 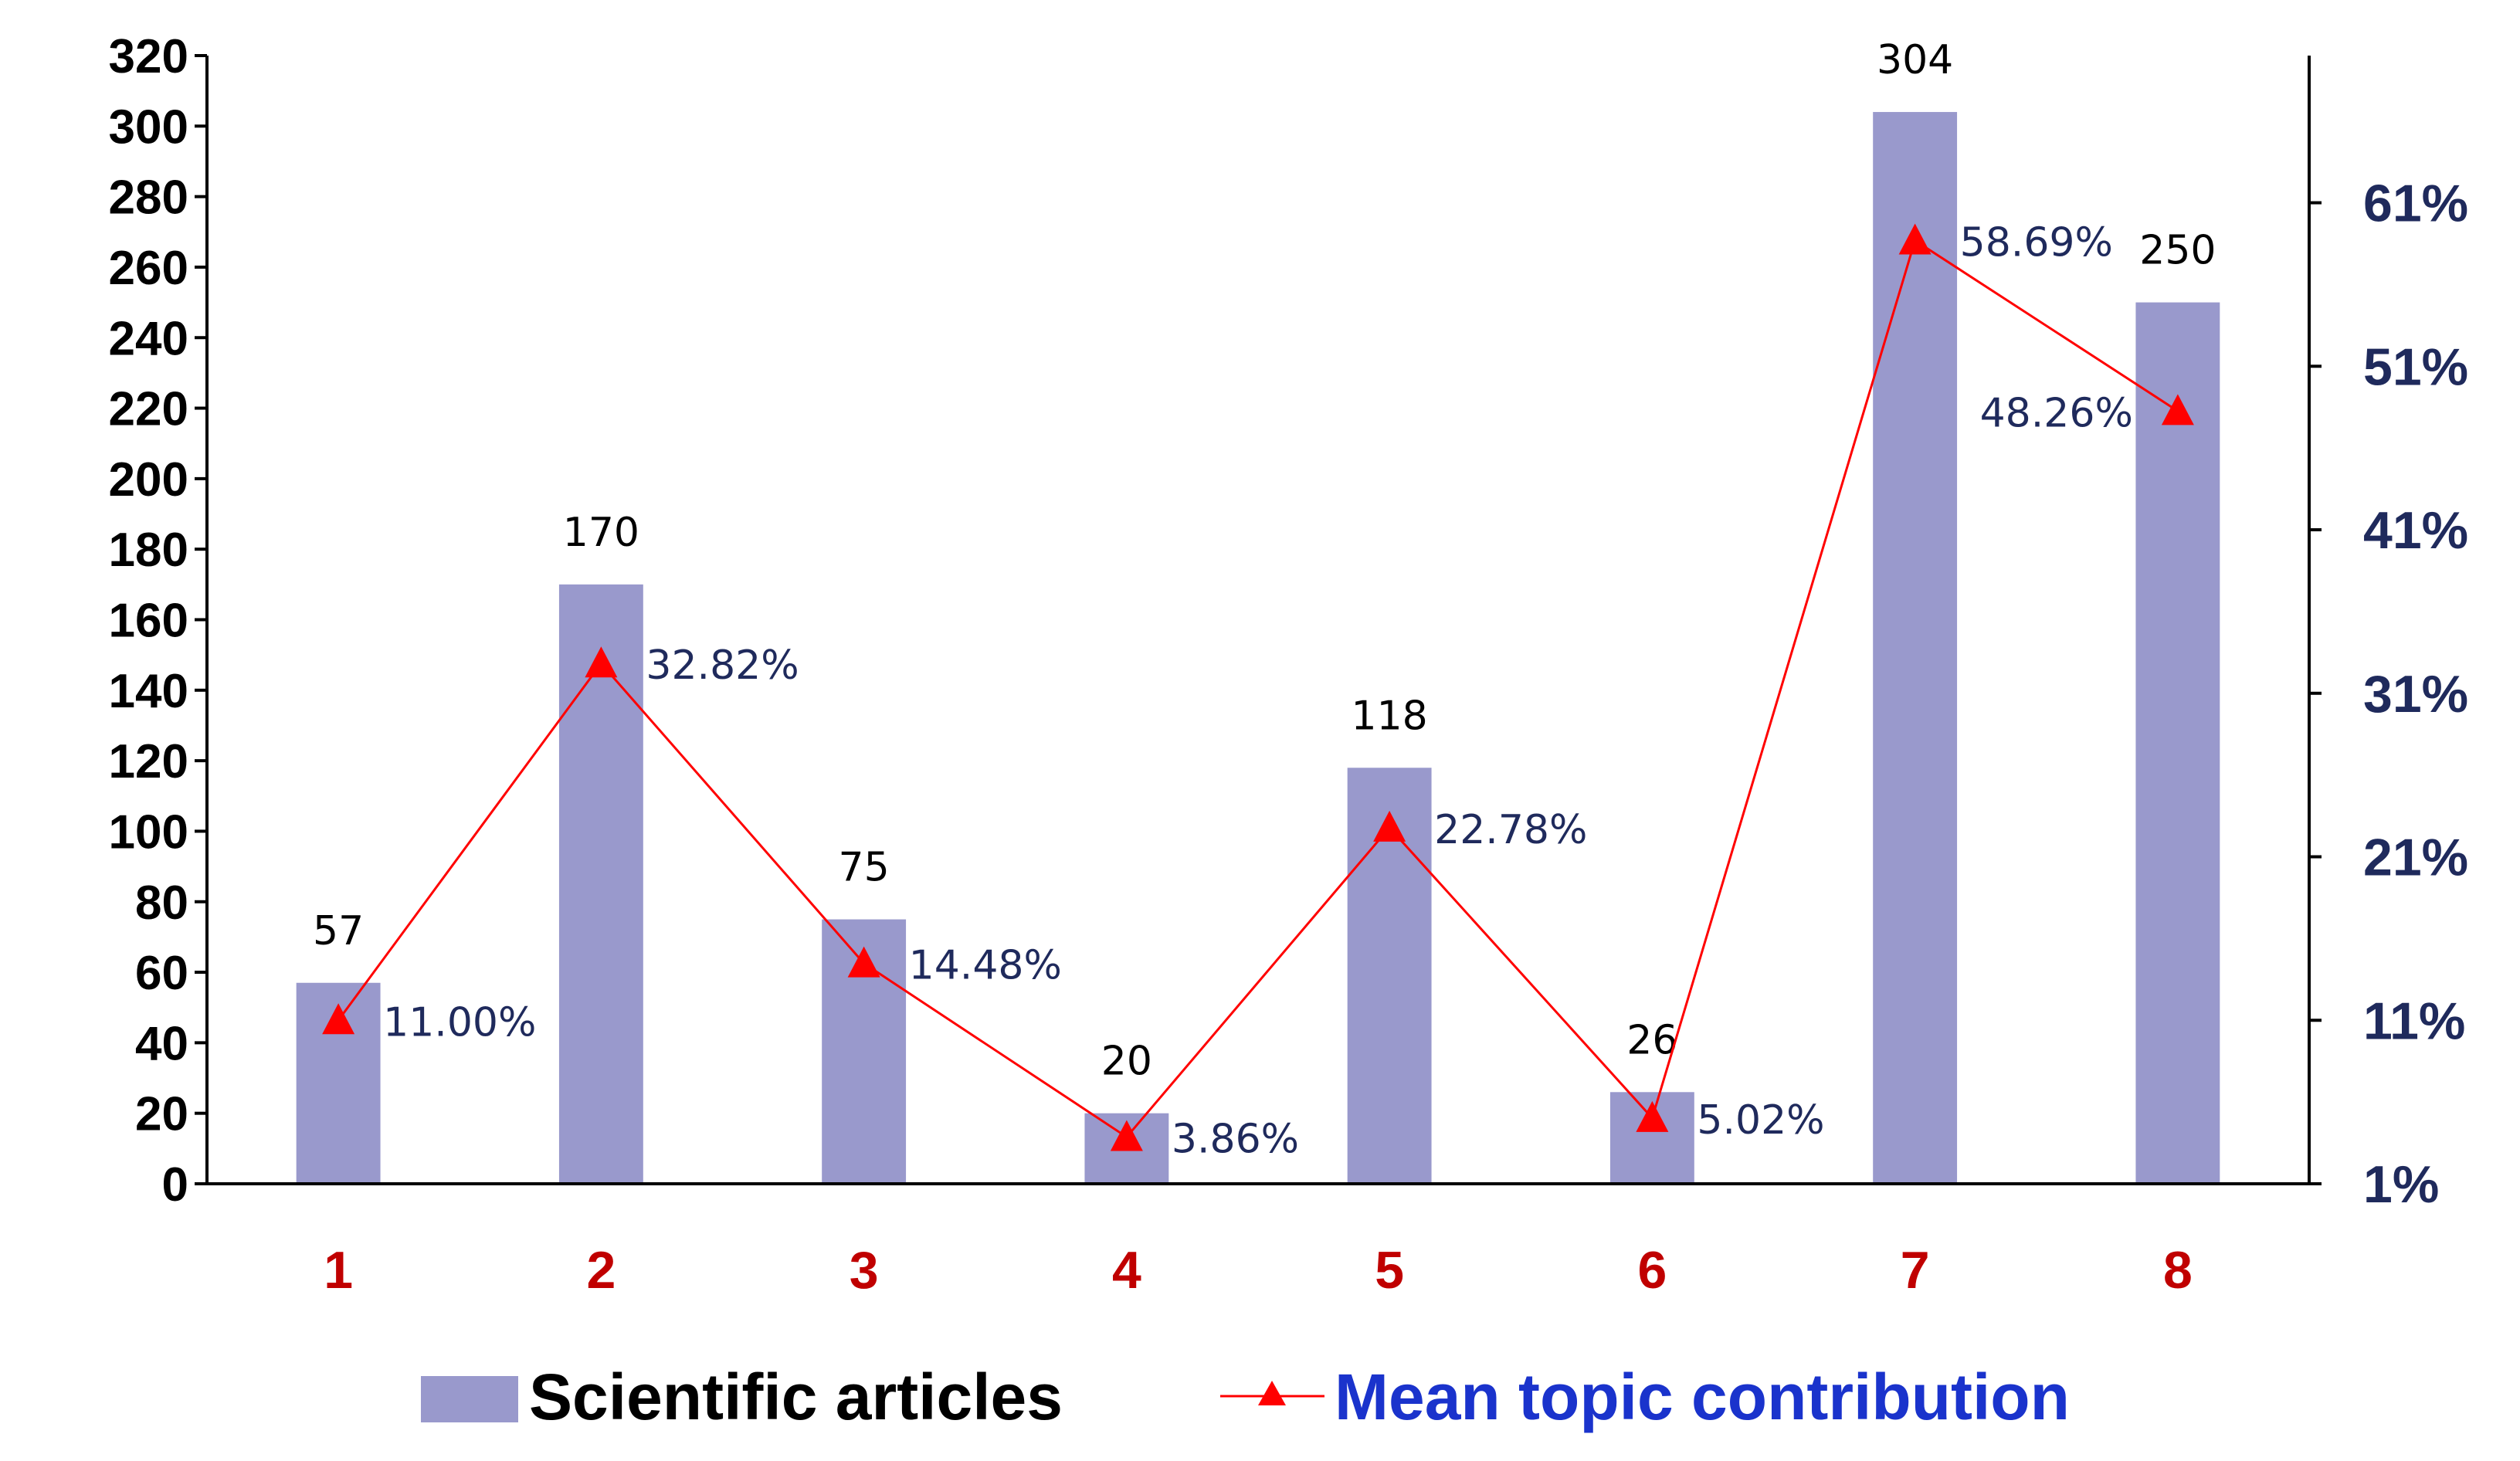 I want to click on left-tick-label: 80, so click(x=161, y=903).